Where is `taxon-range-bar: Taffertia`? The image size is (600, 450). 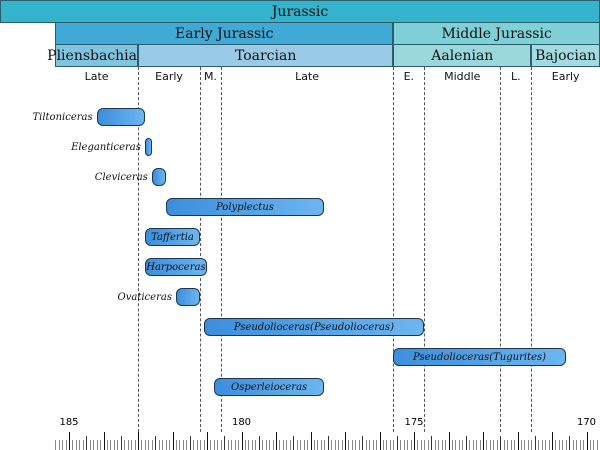 taxon-range-bar: Taffertia is located at coordinates (172, 237).